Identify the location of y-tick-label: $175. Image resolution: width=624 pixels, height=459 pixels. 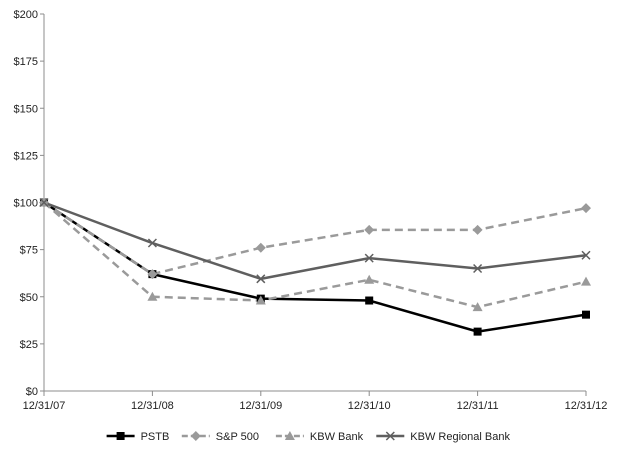
(26, 62).